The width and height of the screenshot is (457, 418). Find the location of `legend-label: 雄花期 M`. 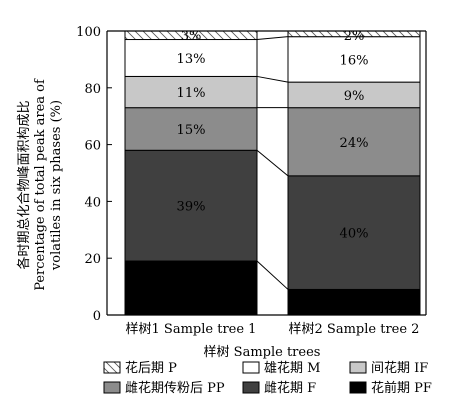

legend-label: 雄花期 M is located at coordinates (292, 368).